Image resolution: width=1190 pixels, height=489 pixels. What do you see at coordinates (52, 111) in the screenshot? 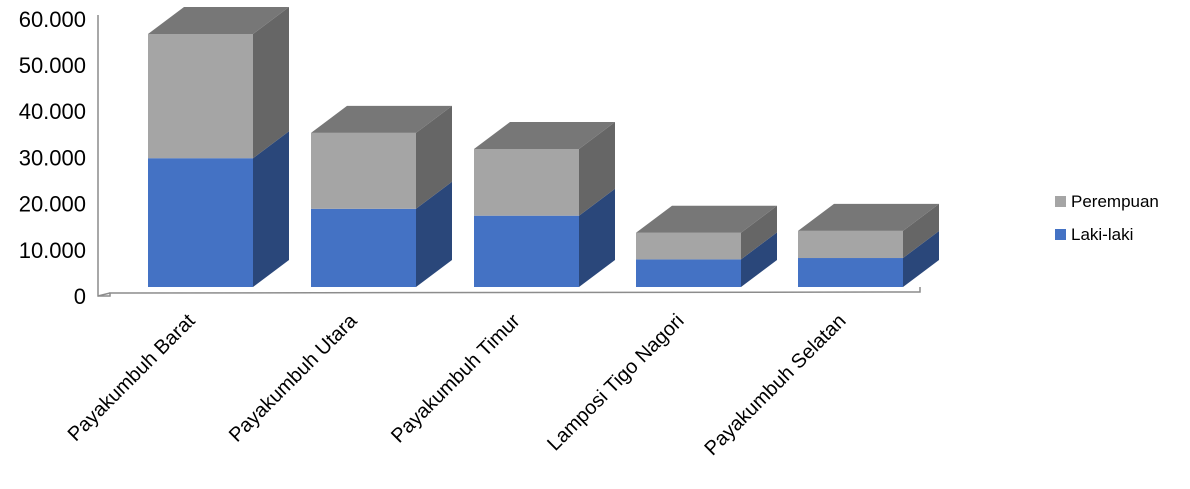
I see `y-tick-label: 40.000` at bounding box center [52, 111].